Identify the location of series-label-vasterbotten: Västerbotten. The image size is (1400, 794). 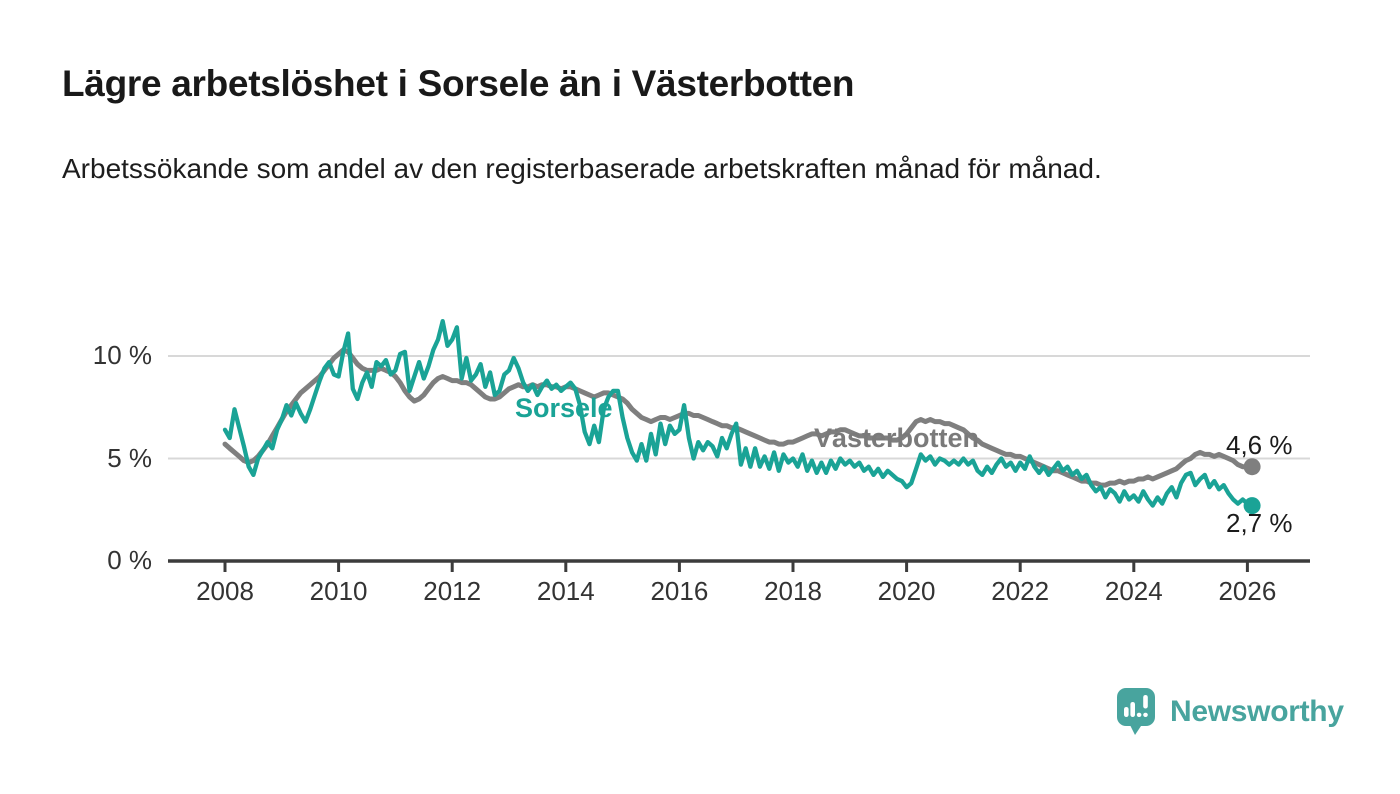
(897, 438).